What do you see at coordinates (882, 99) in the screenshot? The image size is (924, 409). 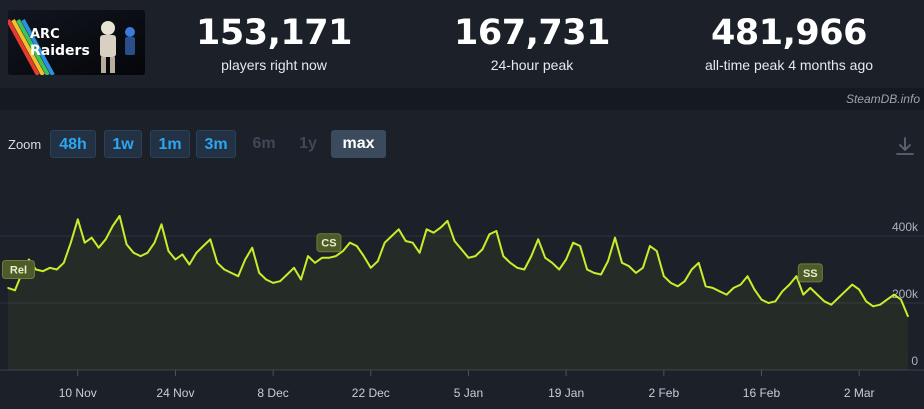 I see `steamdb-credit: SteamDB.info` at bounding box center [882, 99].